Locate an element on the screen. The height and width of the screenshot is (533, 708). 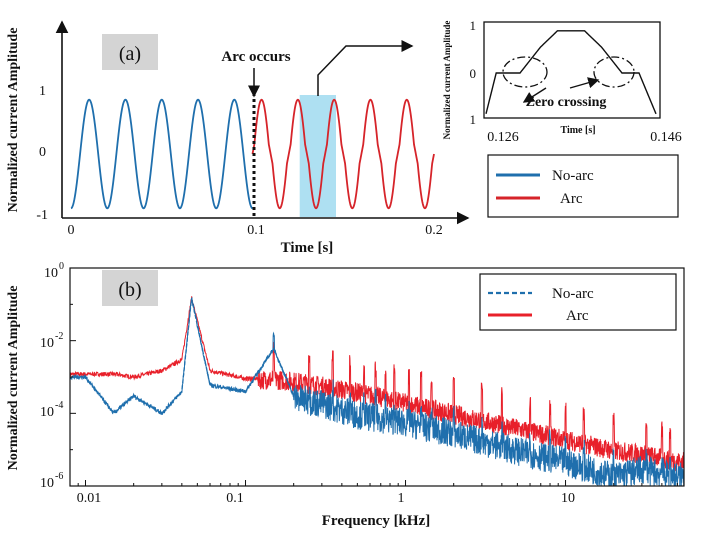
panel-a-x-label: Time [s] is located at coordinates (307, 248).